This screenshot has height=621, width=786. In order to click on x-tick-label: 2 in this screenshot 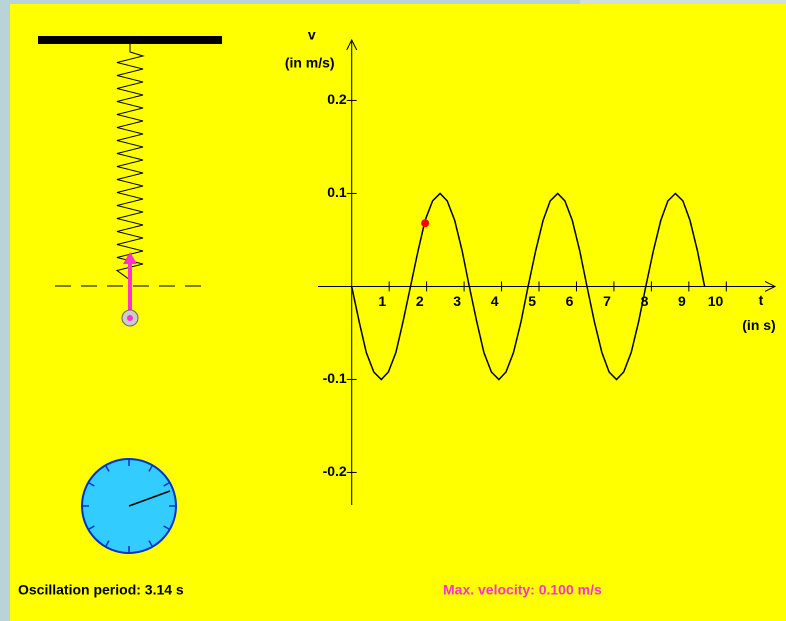, I will do `click(420, 301)`.